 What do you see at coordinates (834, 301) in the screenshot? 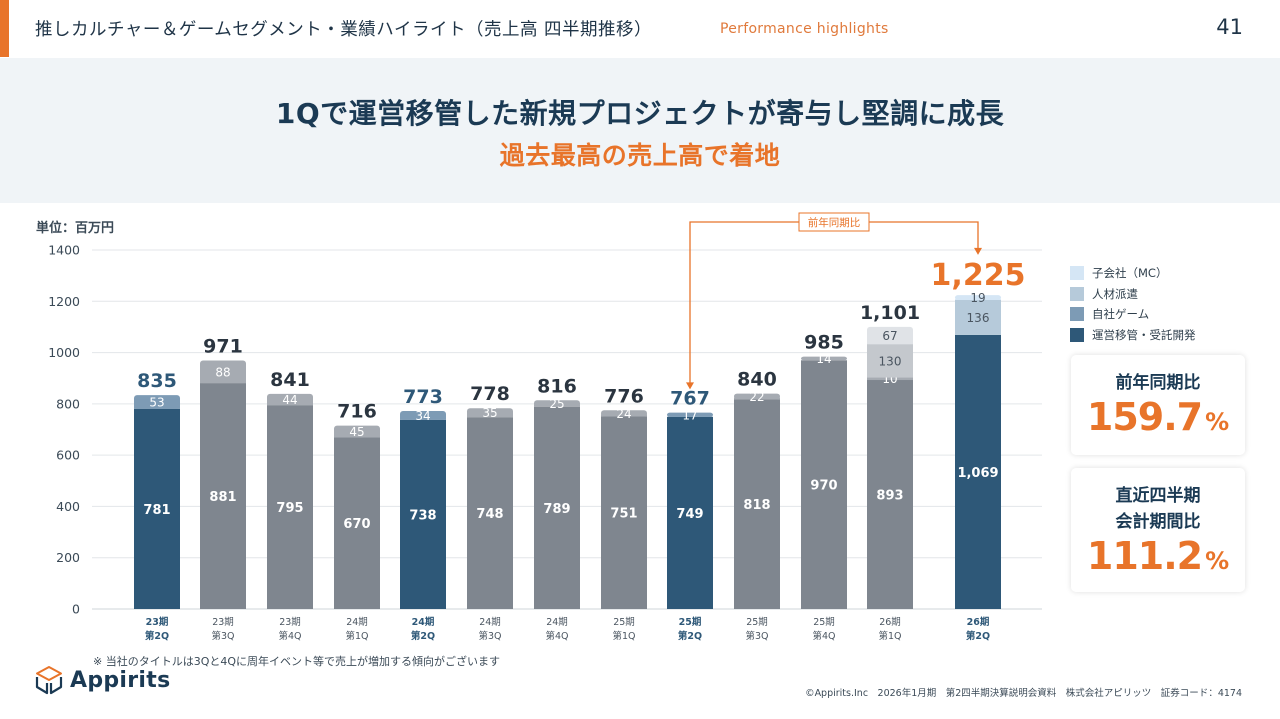
I see `yoy-annotation: 前年同期比` at bounding box center [834, 301].